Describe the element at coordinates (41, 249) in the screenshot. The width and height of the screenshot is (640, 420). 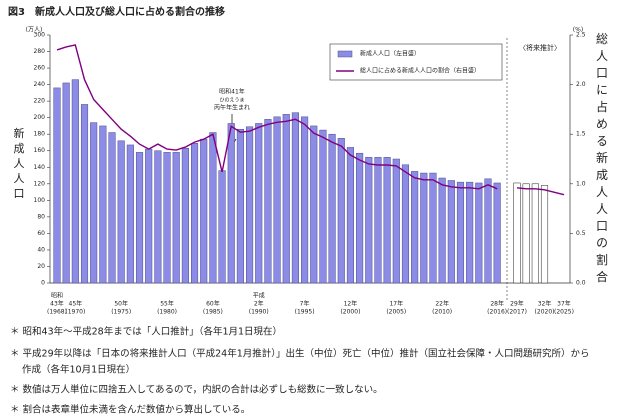
I see `y-tick-label: 40` at that location.